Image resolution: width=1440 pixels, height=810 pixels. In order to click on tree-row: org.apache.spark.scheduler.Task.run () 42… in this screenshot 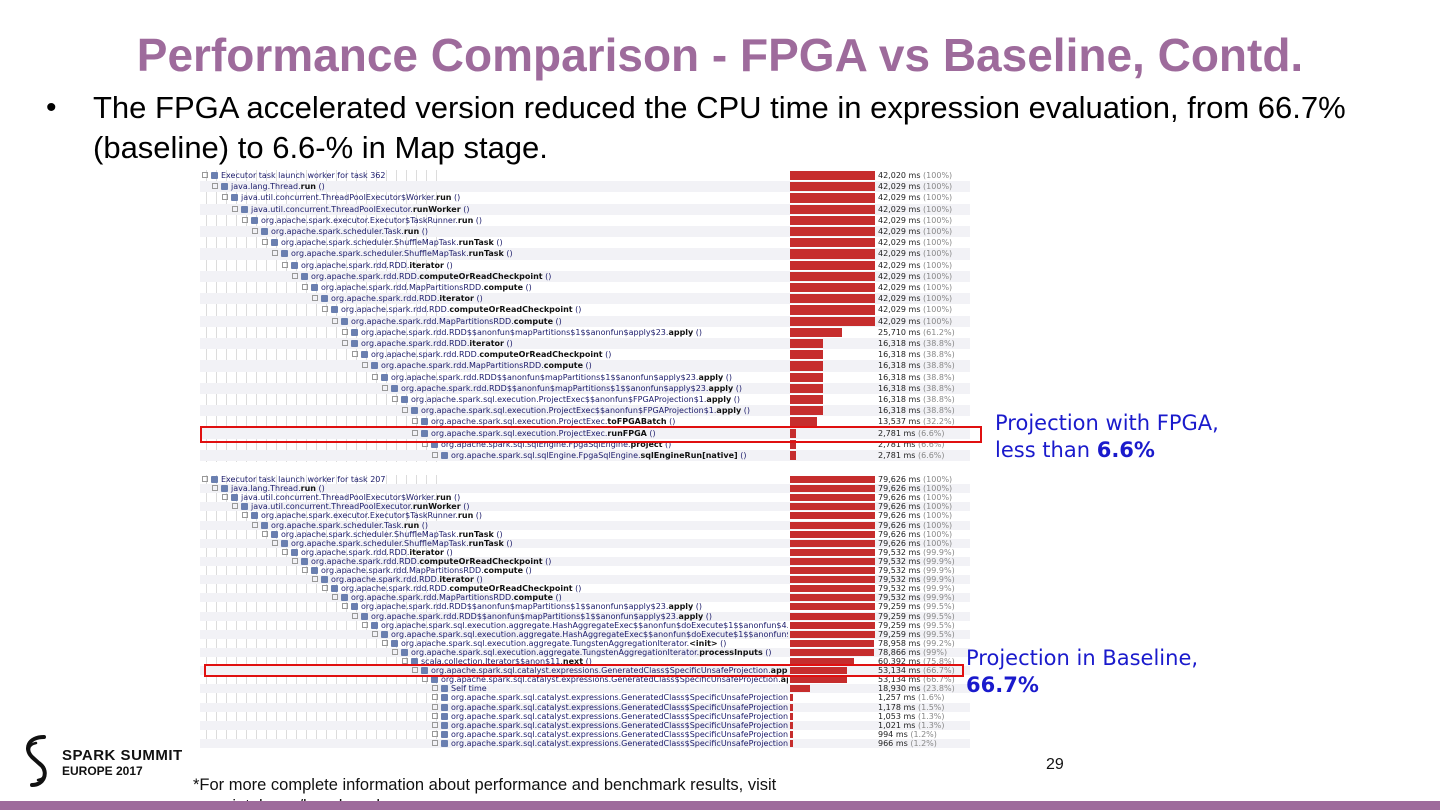, I will do `click(585, 232)`.